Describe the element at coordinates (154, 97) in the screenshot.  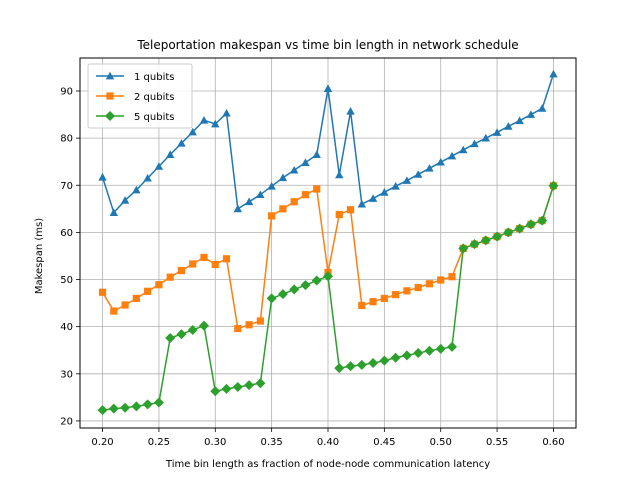
I see `legend-label: 2 qubits` at that location.